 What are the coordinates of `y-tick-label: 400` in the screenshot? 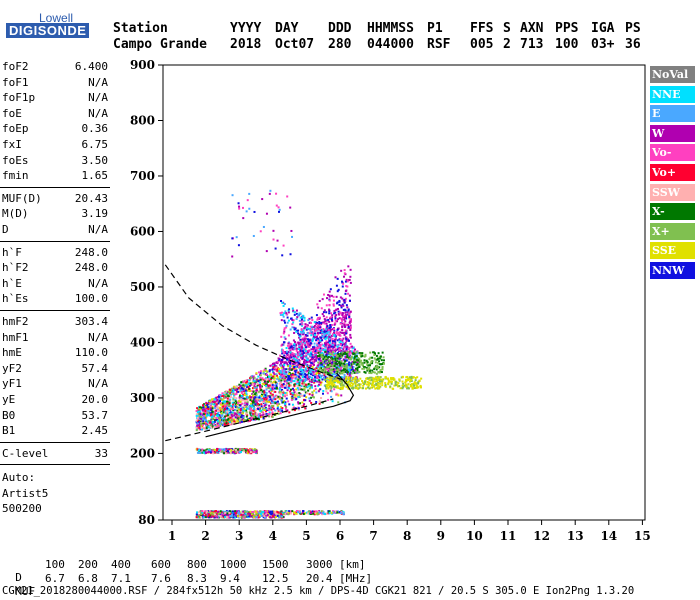 It's located at (142, 342).